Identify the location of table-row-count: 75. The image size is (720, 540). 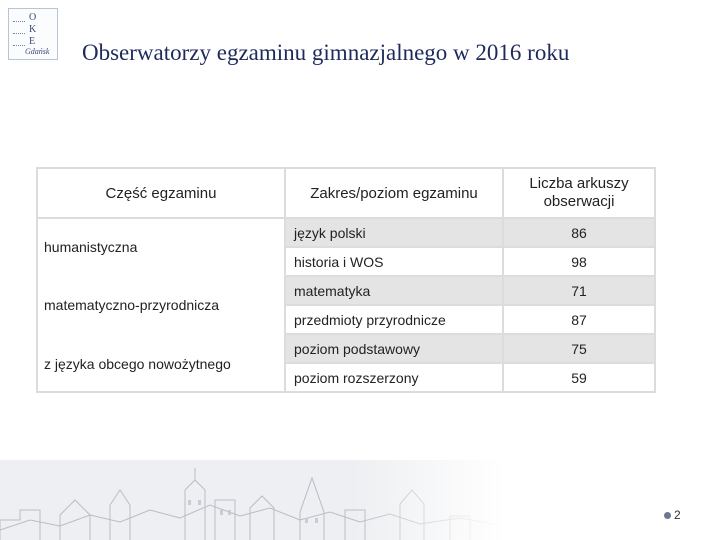
(579, 348).